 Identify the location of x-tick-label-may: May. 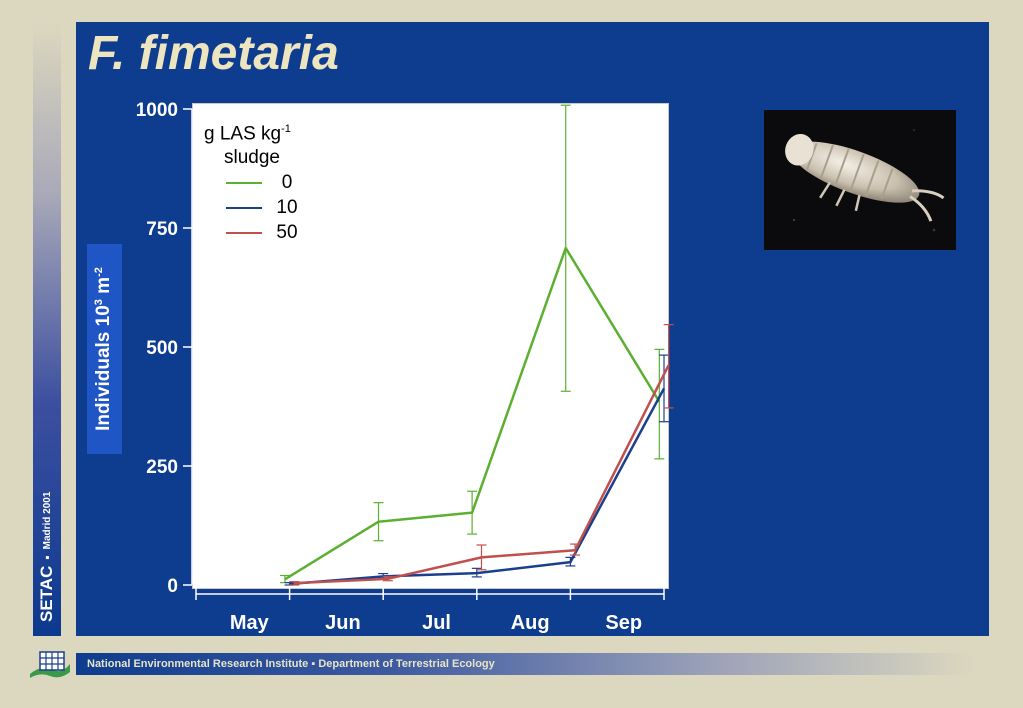
(250, 623).